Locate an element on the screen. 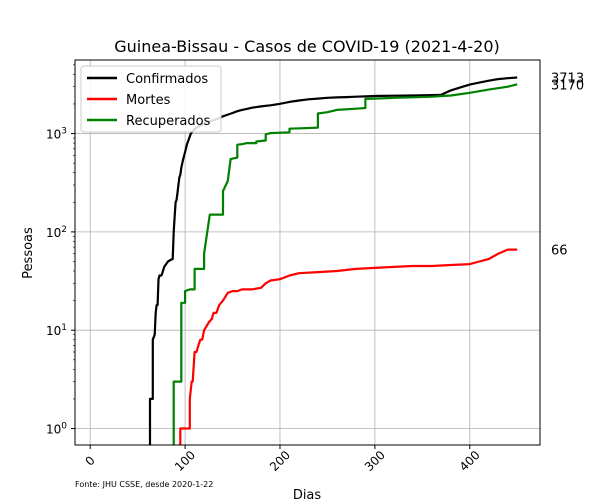  end-label-confirmados: 3713 is located at coordinates (567, 79).